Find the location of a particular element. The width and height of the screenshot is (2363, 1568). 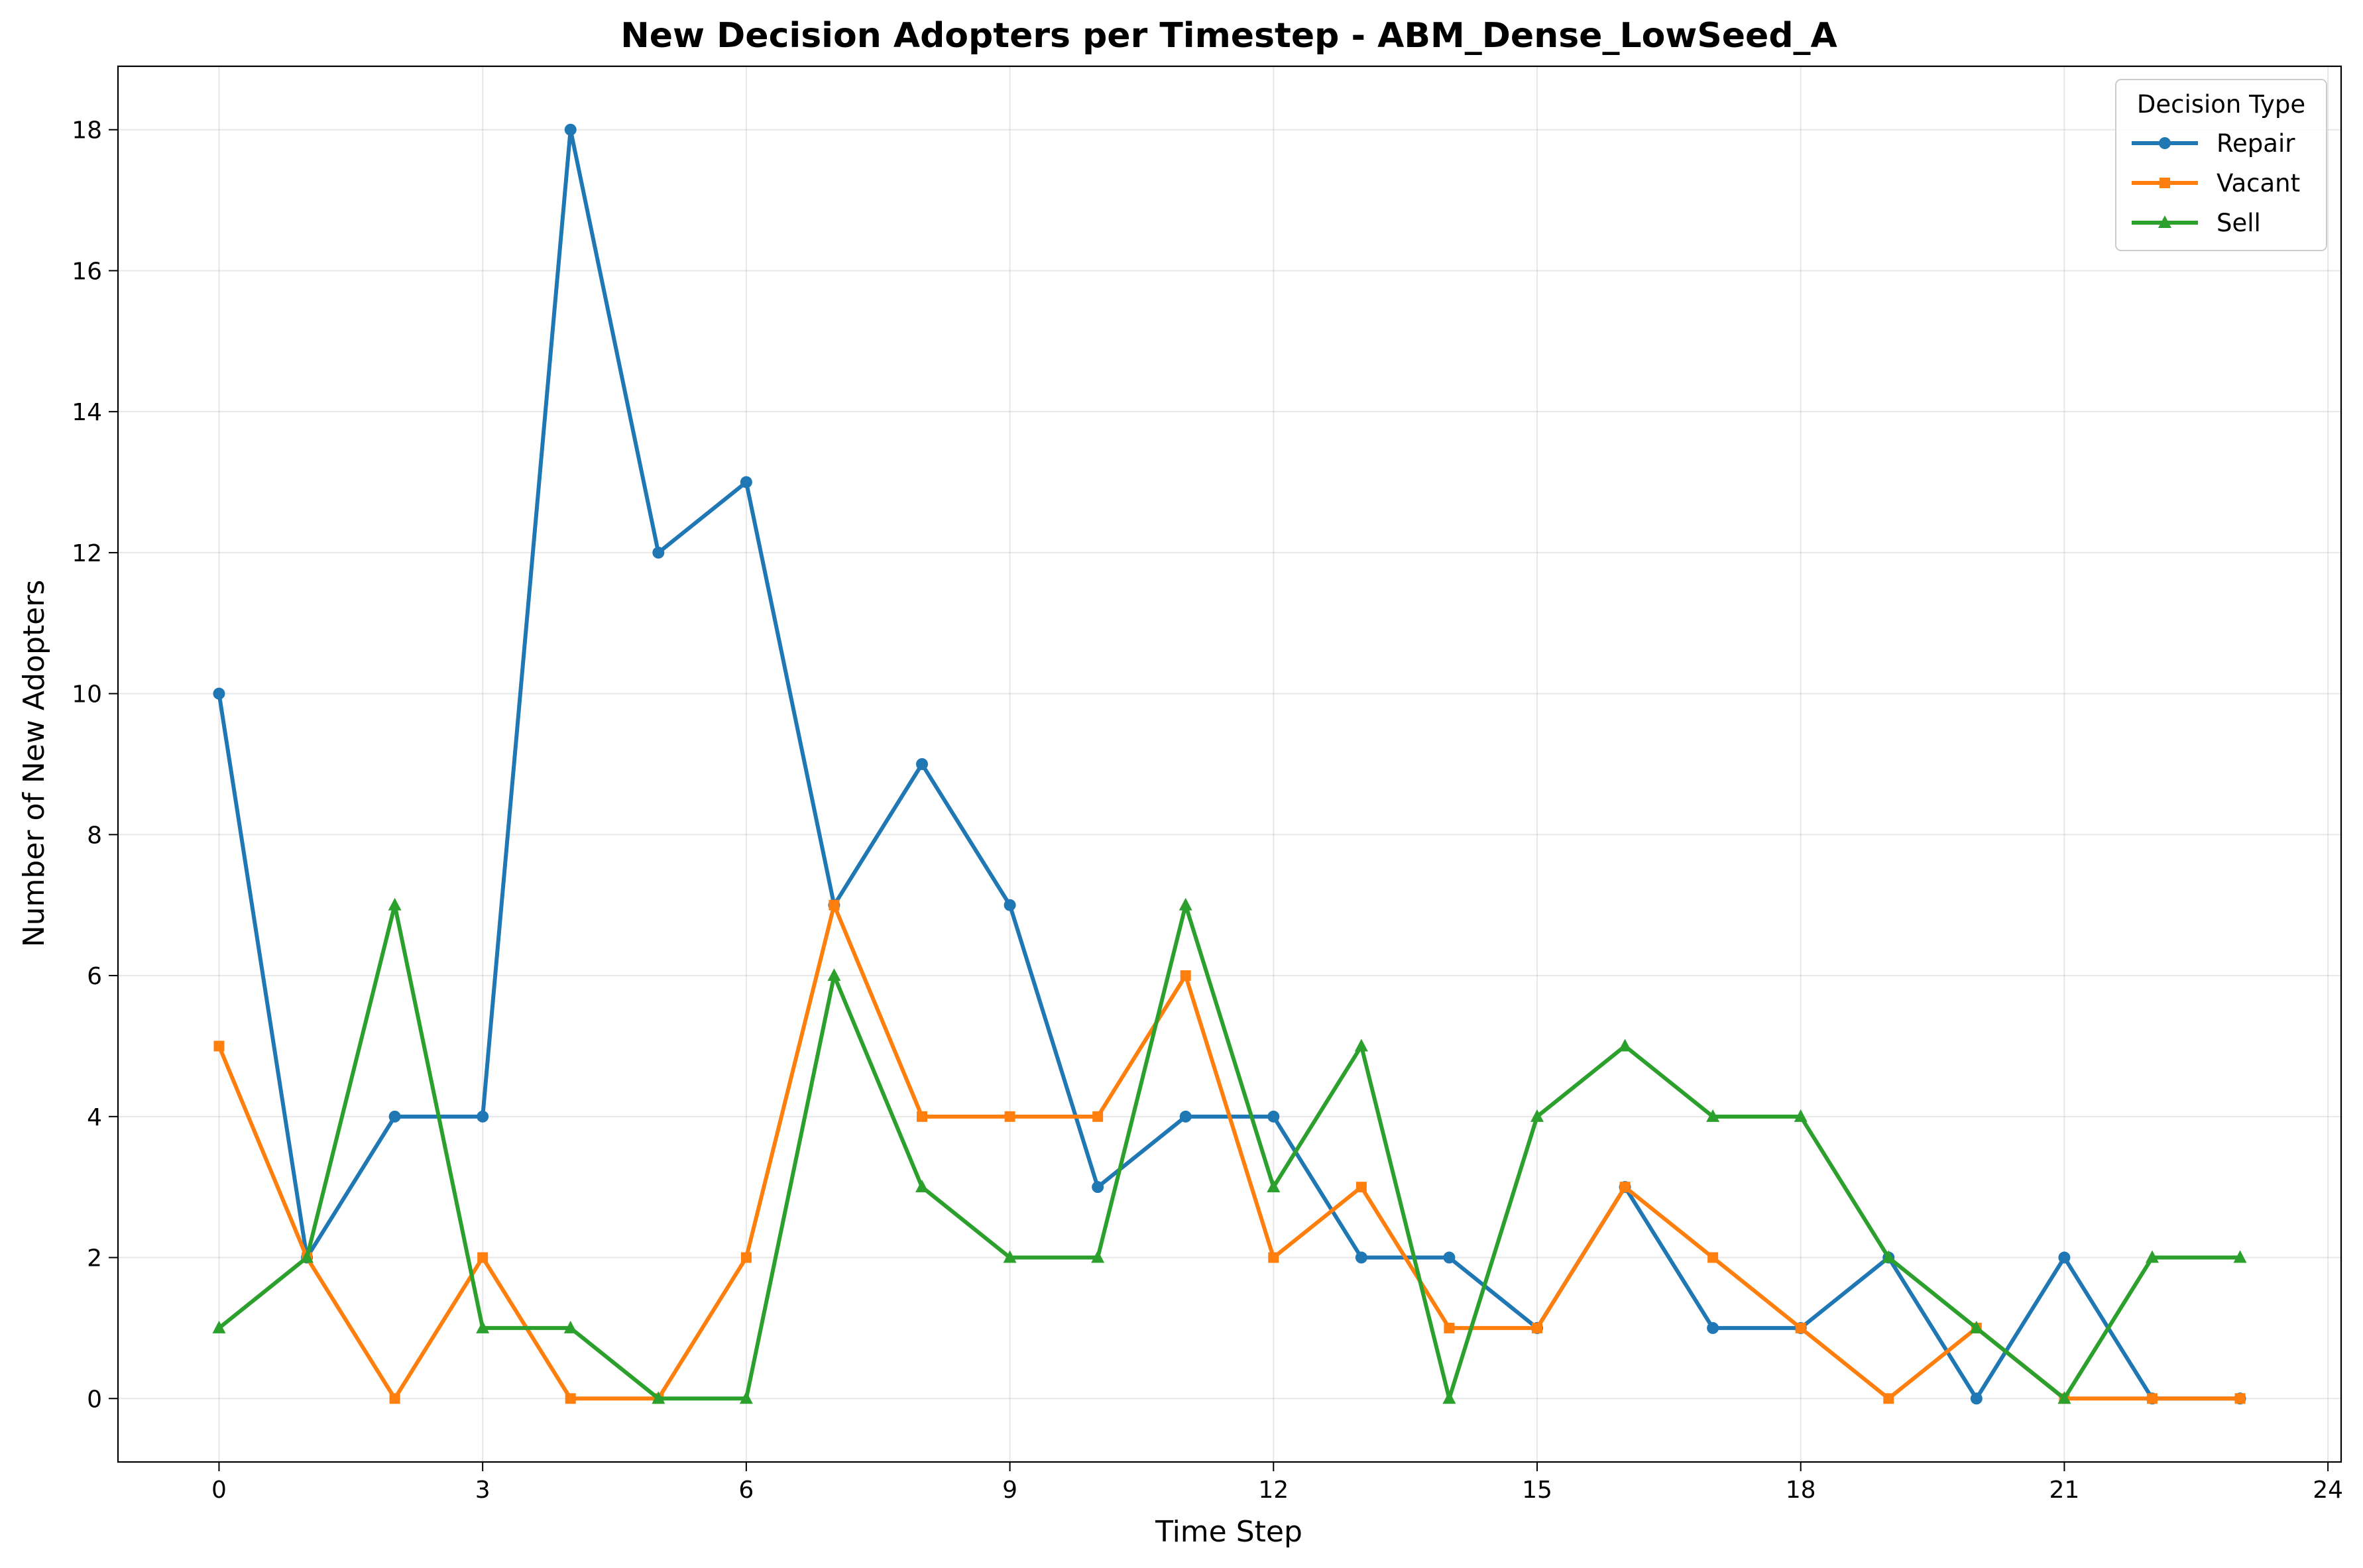

y-axis-label: Number of New Adopters is located at coordinates (34, 764).